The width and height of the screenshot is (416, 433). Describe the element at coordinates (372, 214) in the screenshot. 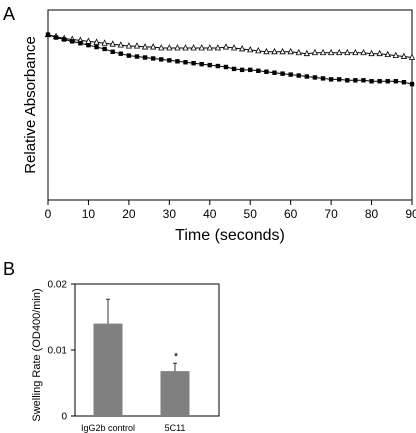

I see `panel-a-x-tick-label: 80` at that location.